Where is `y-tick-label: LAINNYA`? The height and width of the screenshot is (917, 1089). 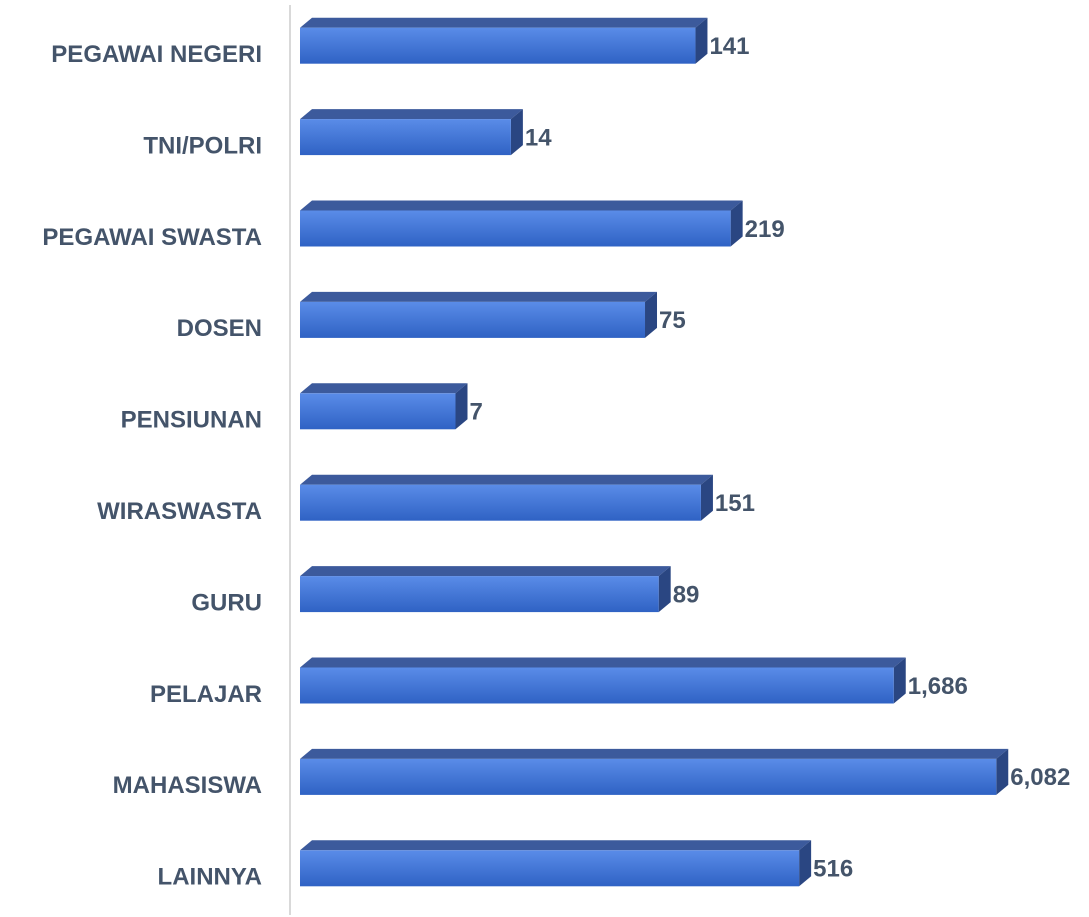 y-tick-label: LAINNYA is located at coordinates (210, 877).